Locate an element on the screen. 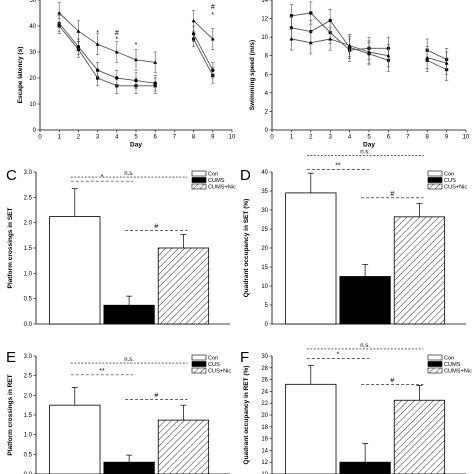 The height and width of the screenshot is (474, 474). y-tick-label: 2.0 is located at coordinates (28, 396).